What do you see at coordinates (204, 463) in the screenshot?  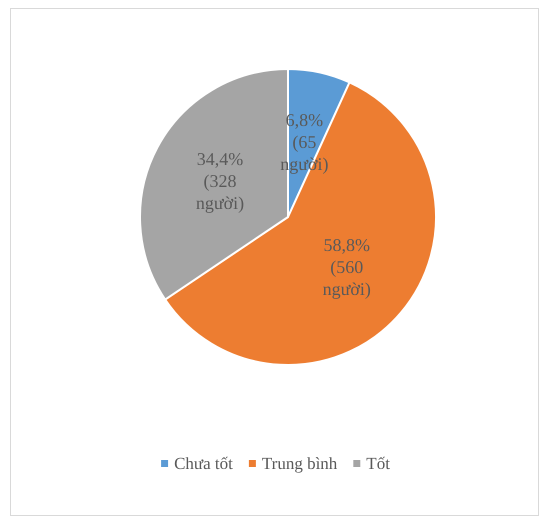 I see `legend-label: Chưa tốt` at bounding box center [204, 463].